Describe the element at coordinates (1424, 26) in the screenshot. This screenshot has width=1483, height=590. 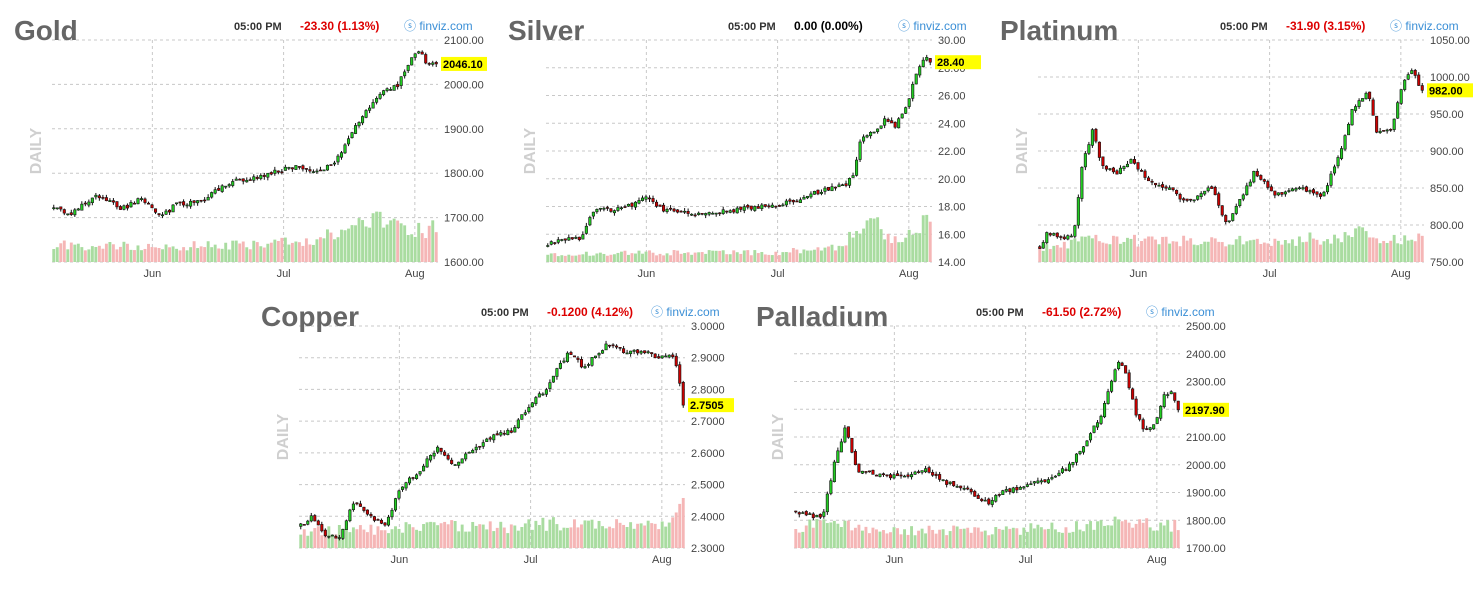
I see `chart-2-brand-link: ⓢ finviz.com` at that location.